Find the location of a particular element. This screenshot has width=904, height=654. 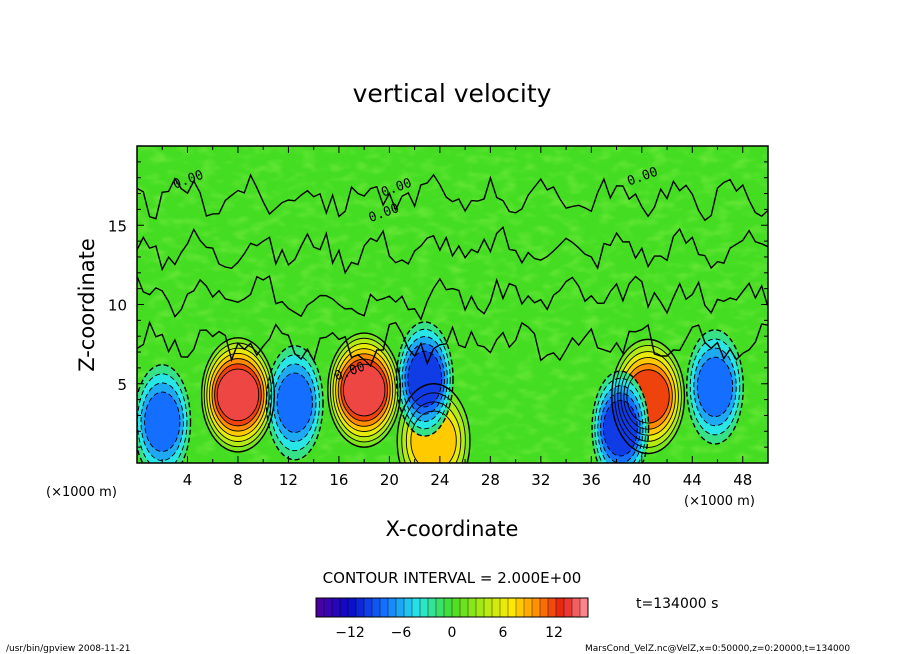

colorbar-ticks: −12 −6 0 6 12 is located at coordinates (449, 633).